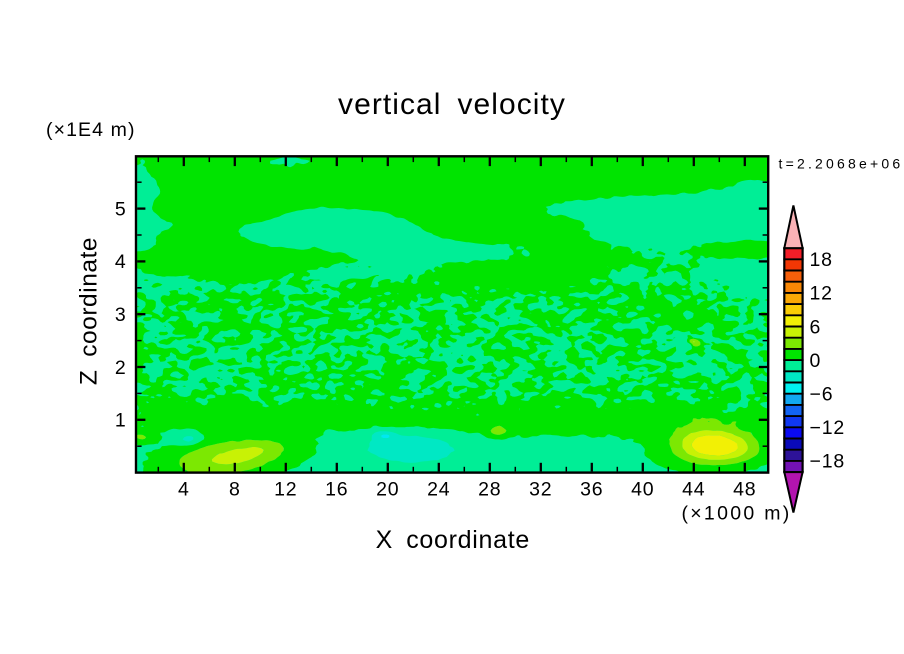 Image resolution: width=904 pixels, height=654 pixels. I want to click on svg-text: 18, so click(821, 260).